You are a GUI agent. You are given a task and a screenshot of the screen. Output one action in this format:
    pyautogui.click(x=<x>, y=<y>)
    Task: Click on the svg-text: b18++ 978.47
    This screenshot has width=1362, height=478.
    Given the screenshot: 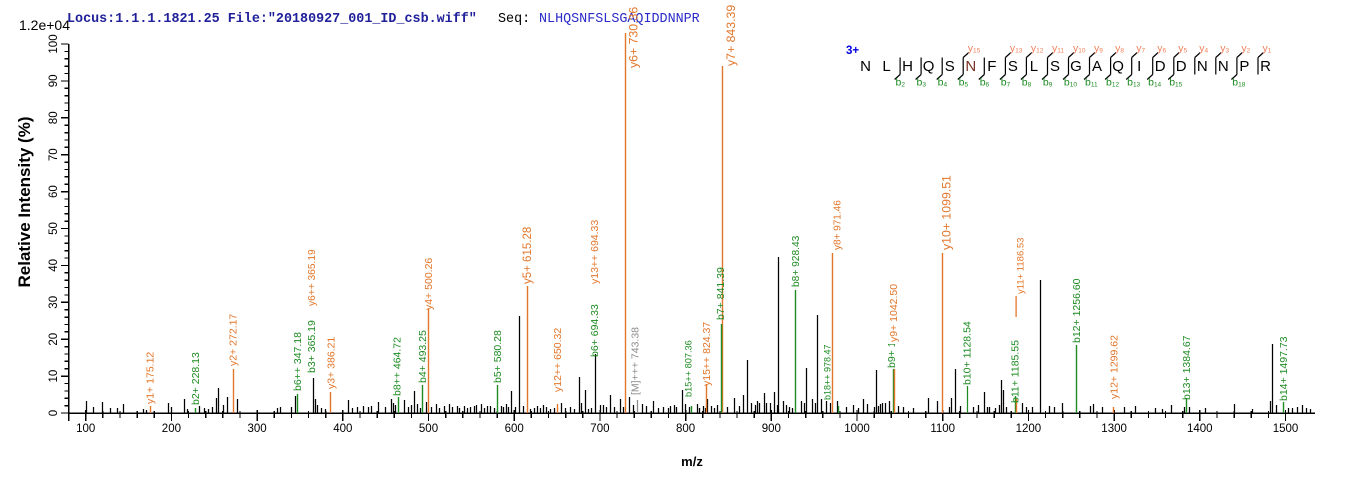 What is the action you would take?
    pyautogui.click(x=828, y=372)
    